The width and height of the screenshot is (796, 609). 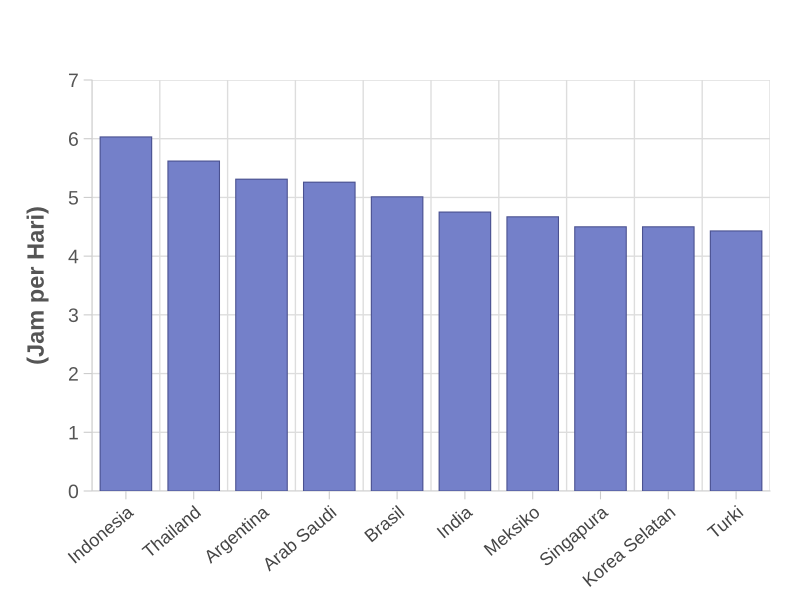 I want to click on y-tick-label: 4, so click(x=73, y=257).